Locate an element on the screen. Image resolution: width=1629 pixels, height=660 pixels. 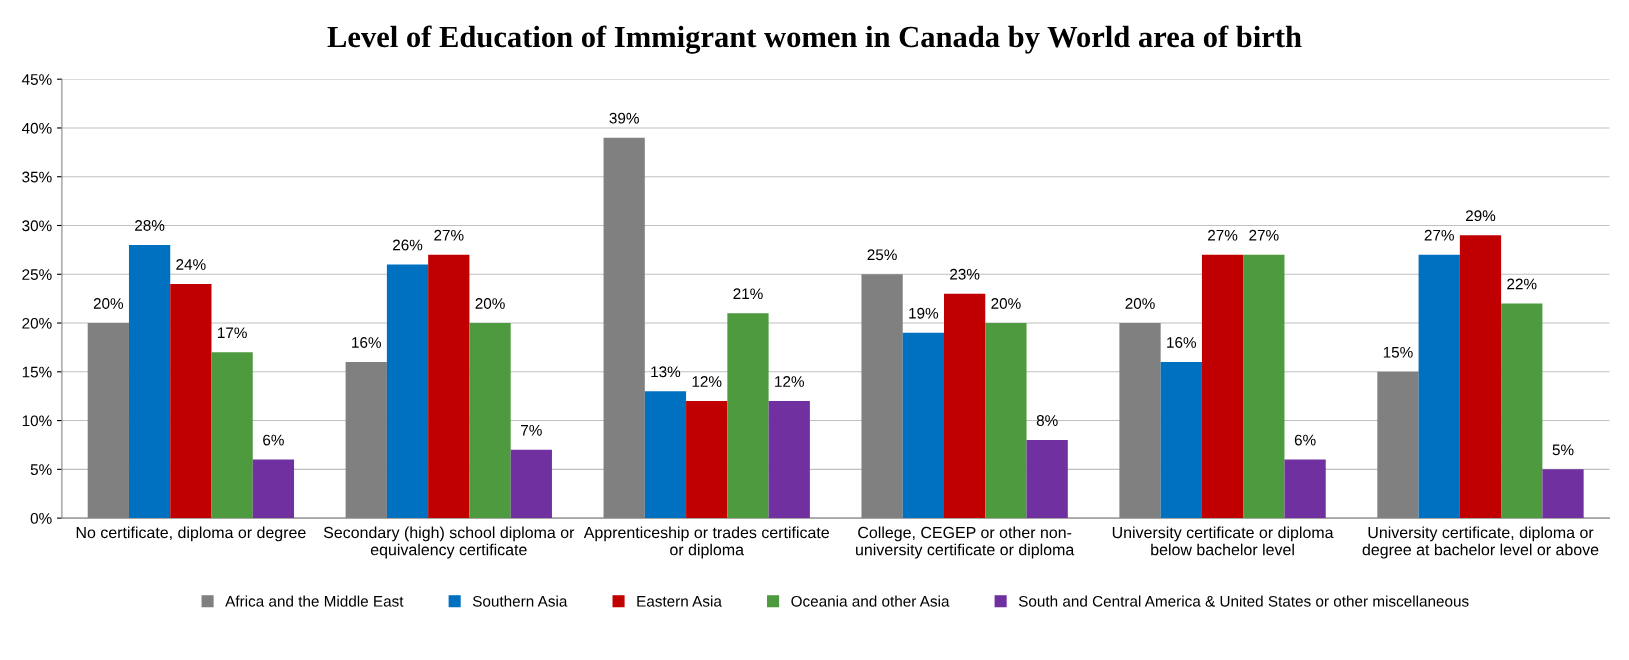
data-label: 19% is located at coordinates (924, 313).